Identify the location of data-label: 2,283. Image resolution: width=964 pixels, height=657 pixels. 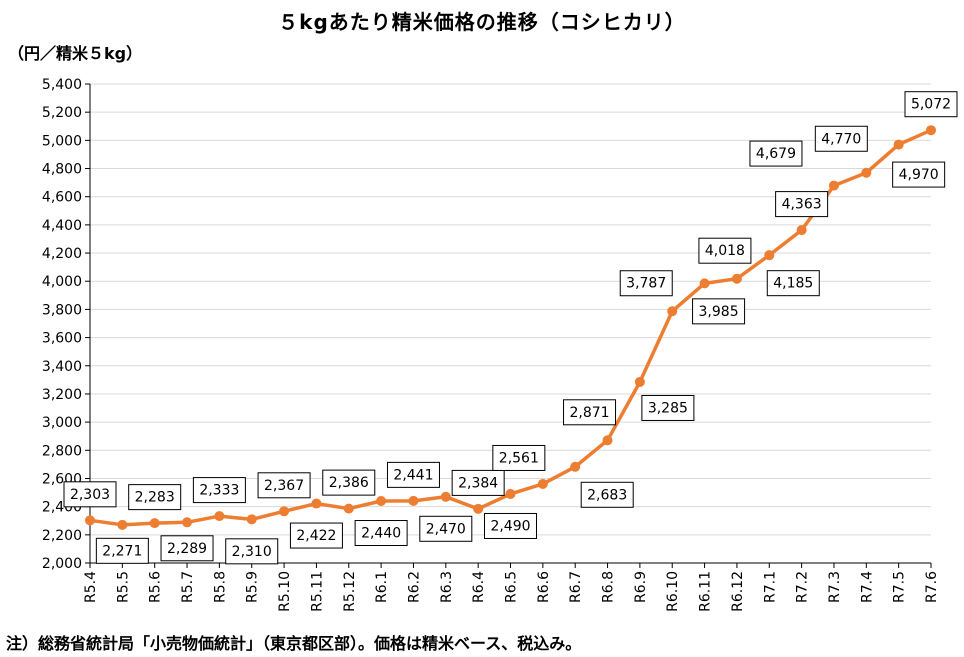
(155, 498).